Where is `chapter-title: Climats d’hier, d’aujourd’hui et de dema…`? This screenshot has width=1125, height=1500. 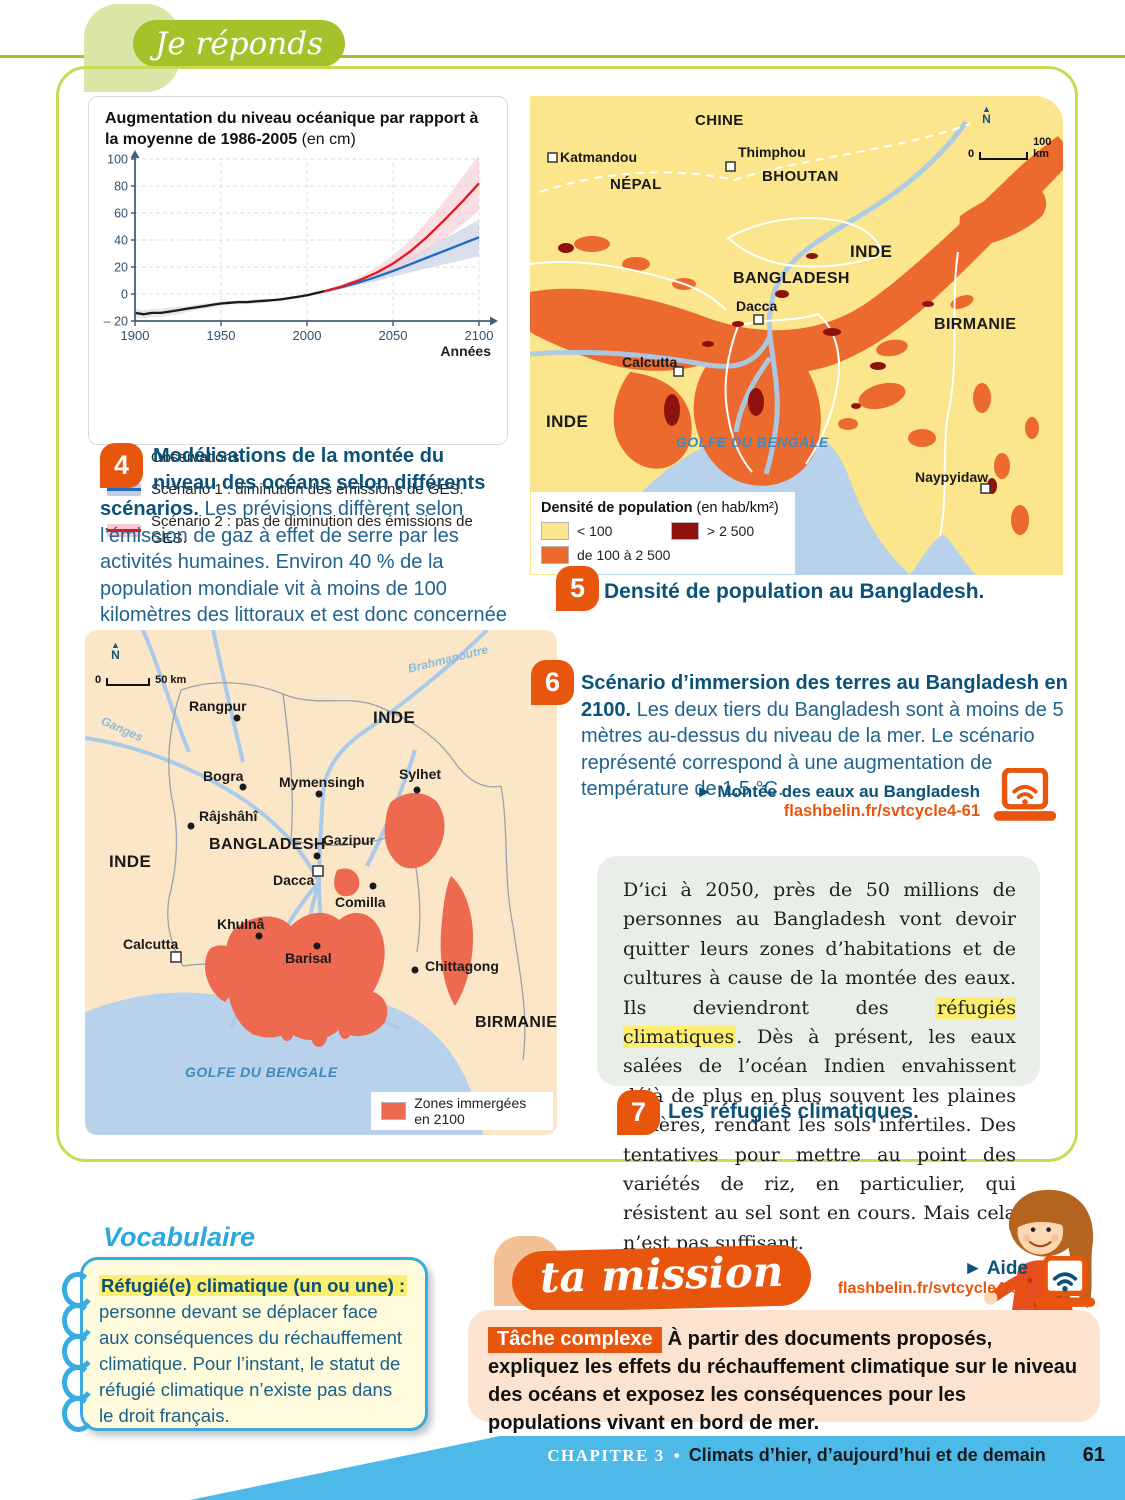
chapter-title: Climats d’hier, d’aujourd’hui et de dema… is located at coordinates (867, 1455).